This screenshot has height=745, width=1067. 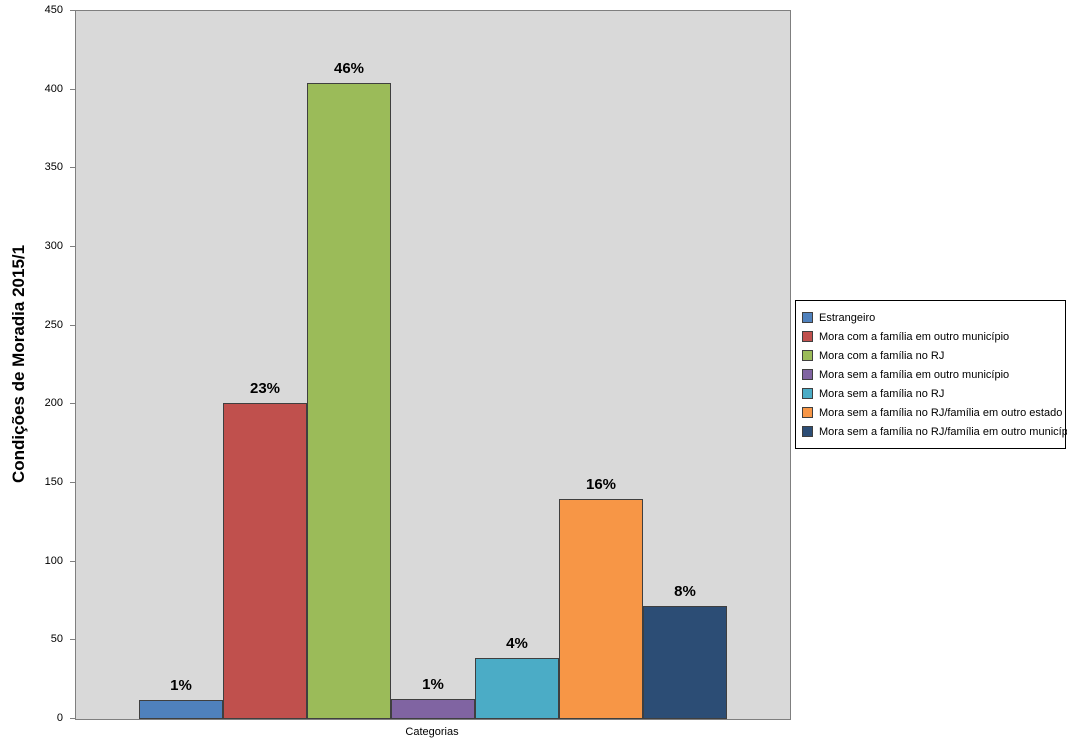 What do you see at coordinates (432, 732) in the screenshot?
I see `x-axis-label: Categorias` at bounding box center [432, 732].